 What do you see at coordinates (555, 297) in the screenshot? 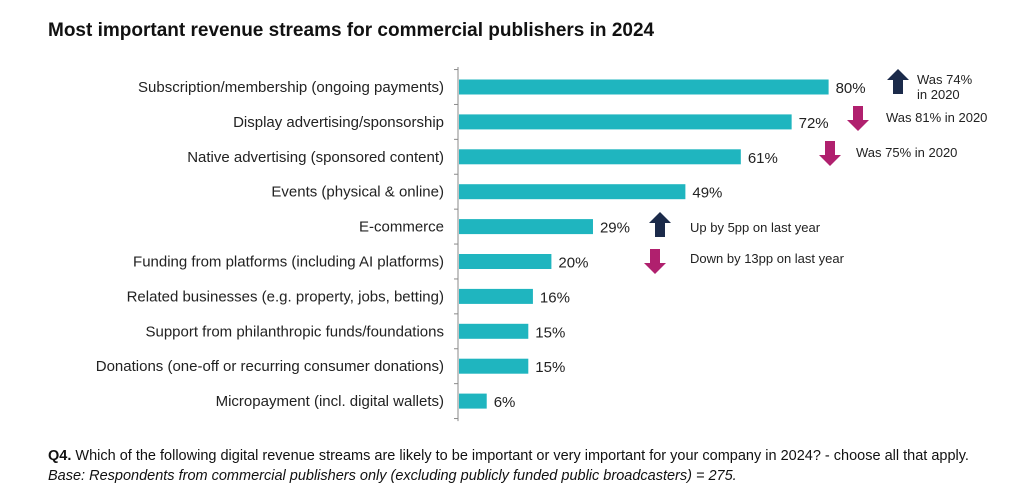
I see `value-label: 16%` at bounding box center [555, 297].